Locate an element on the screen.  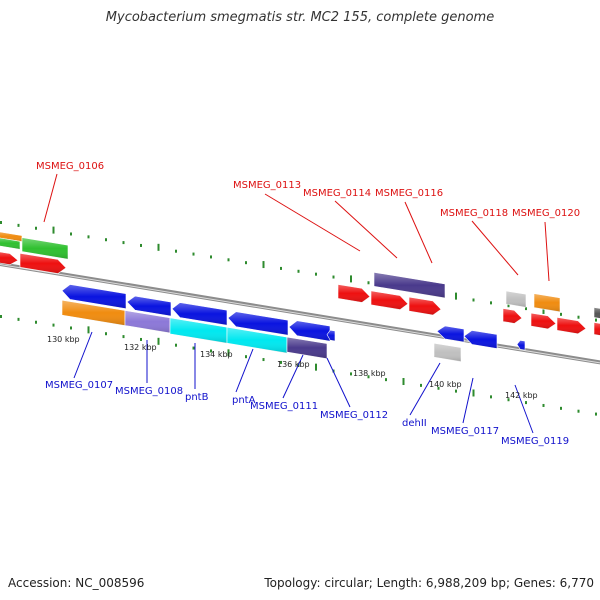
gene-navy-0111-shade is located at coordinates (307, 348).